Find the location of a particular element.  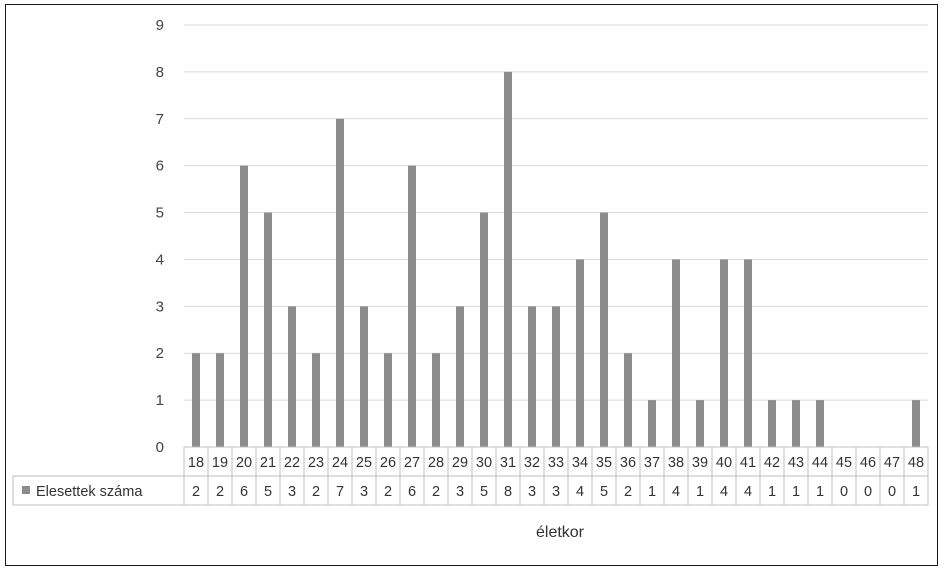

y-tick-label: 9 is located at coordinates (160, 25).